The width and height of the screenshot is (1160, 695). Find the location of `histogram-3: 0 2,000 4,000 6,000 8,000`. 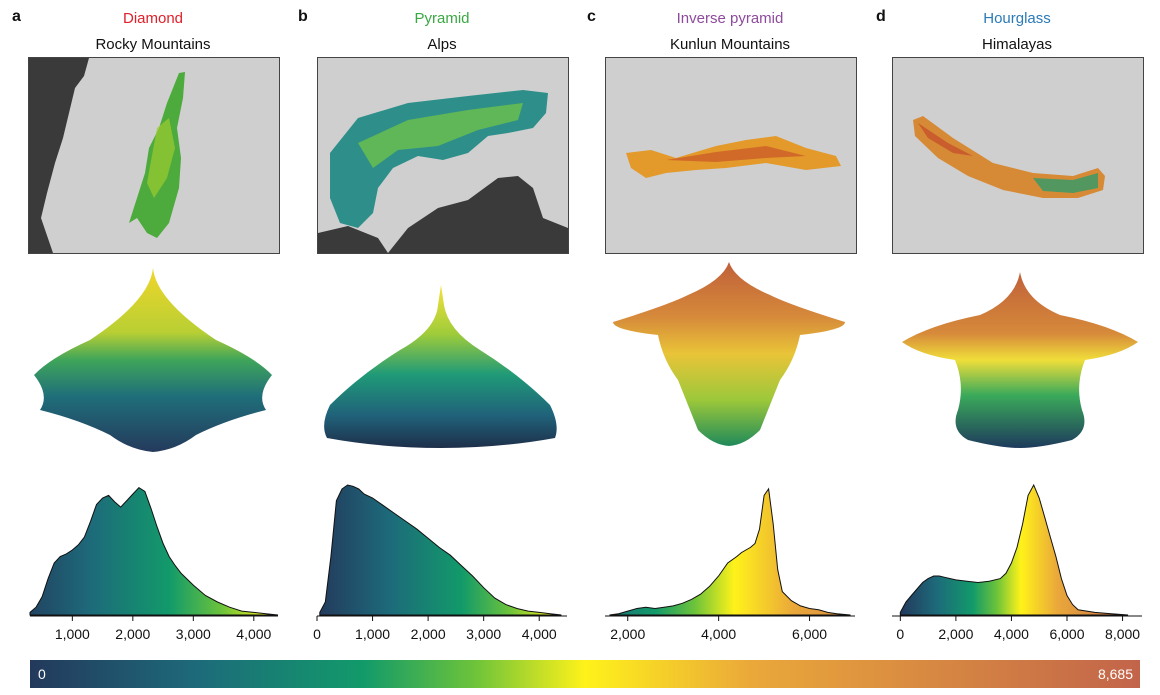

histogram-3: 0 2,000 4,000 6,000 8,000 is located at coordinates (1017, 562).